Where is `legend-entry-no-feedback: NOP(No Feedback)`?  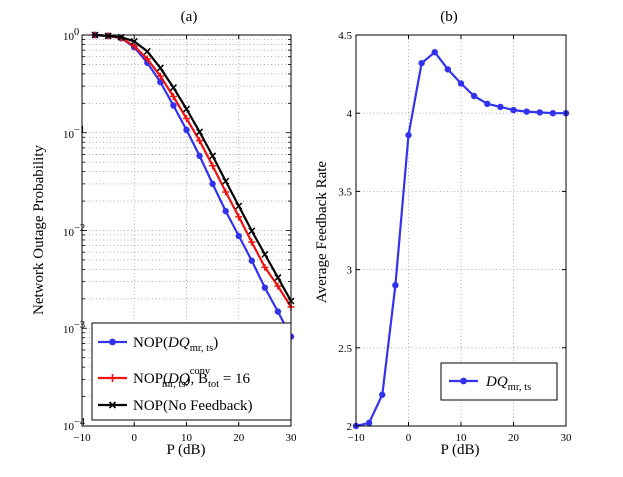 legend-entry-no-feedback: NOP(No Feedback) is located at coordinates (175, 406).